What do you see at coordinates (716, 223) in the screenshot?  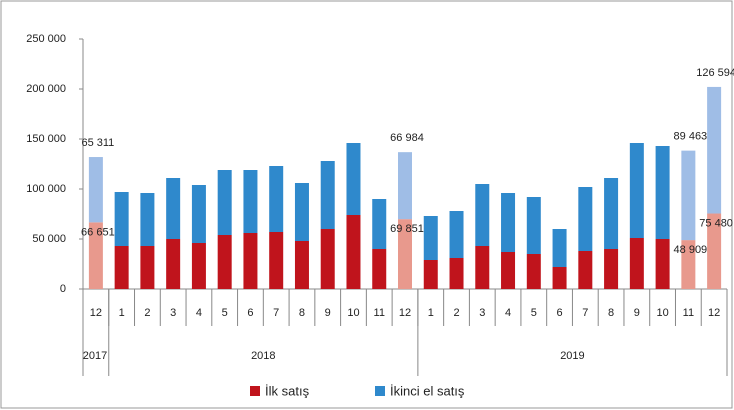 I see `data-label: 75 480` at bounding box center [716, 223].